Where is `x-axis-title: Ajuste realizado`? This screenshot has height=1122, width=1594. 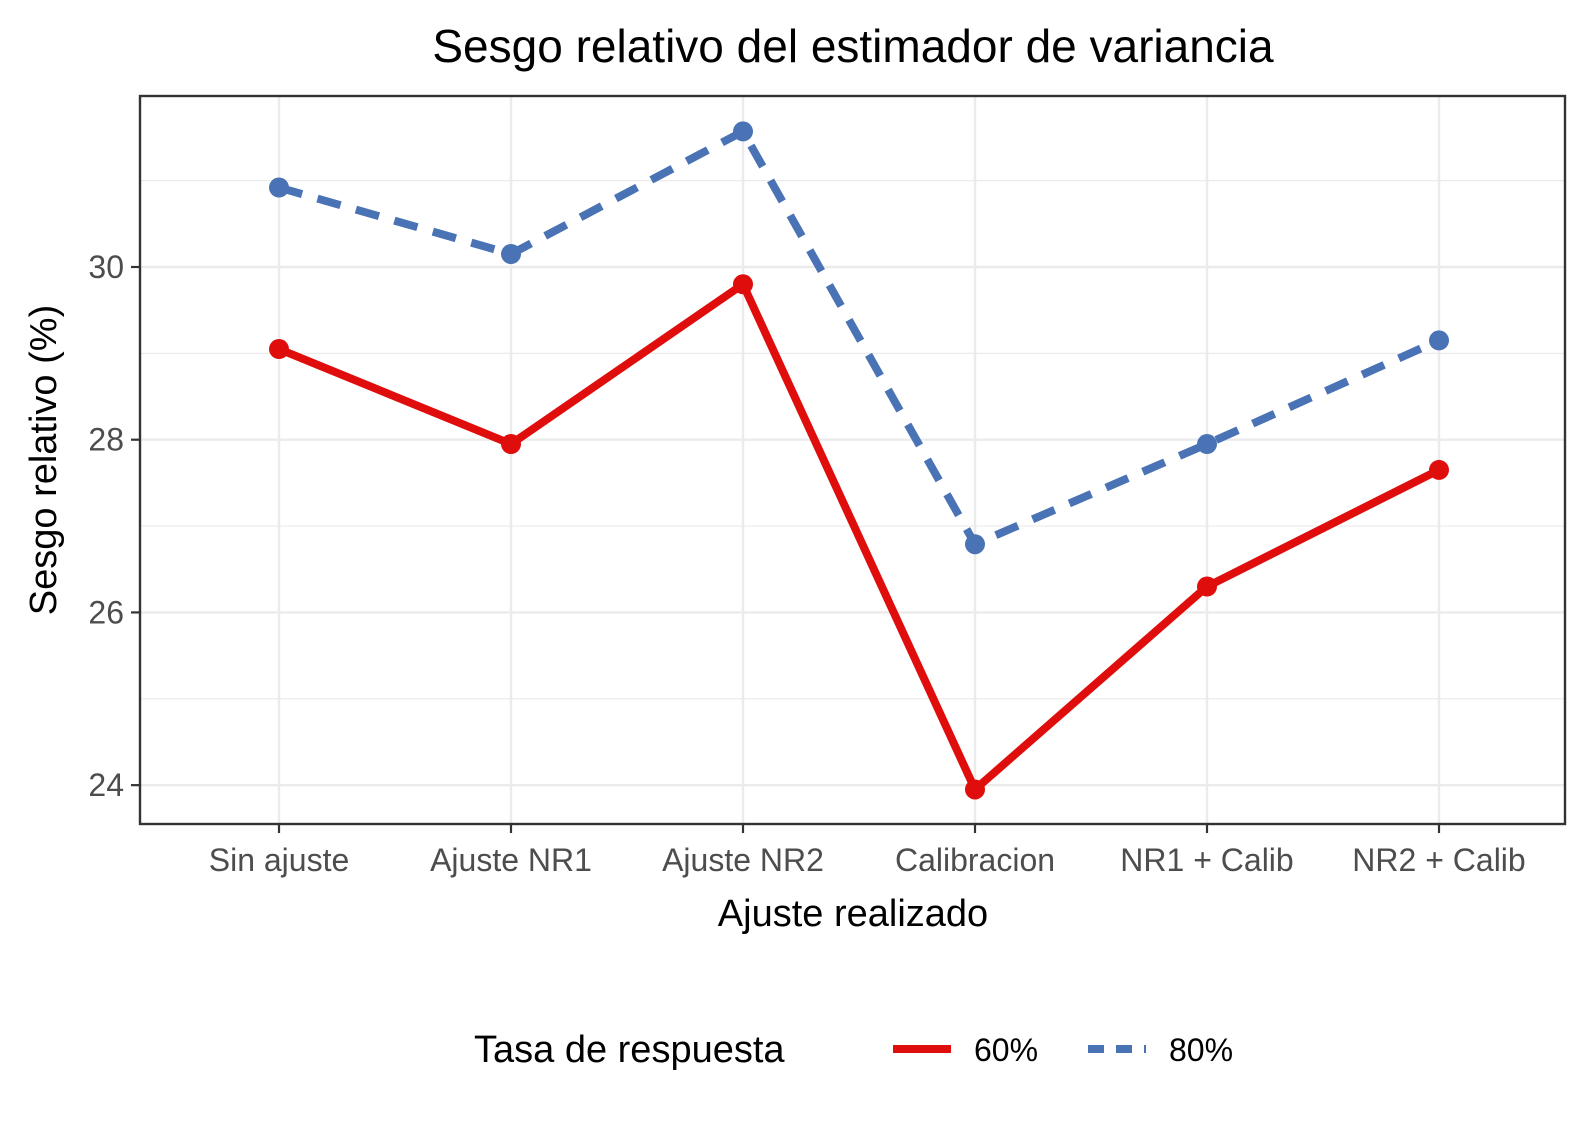
x-axis-title: Ajuste realizado is located at coordinates (853, 914).